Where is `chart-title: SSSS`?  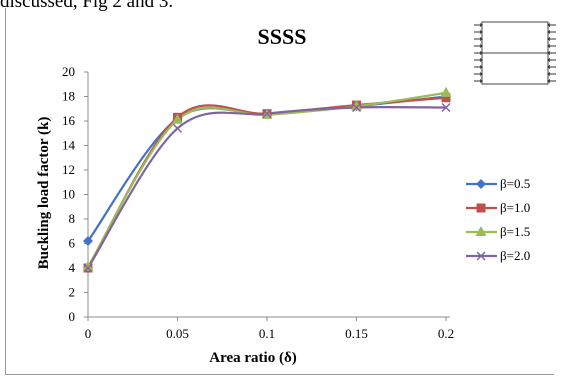
chart-title: SSSS is located at coordinates (282, 36).